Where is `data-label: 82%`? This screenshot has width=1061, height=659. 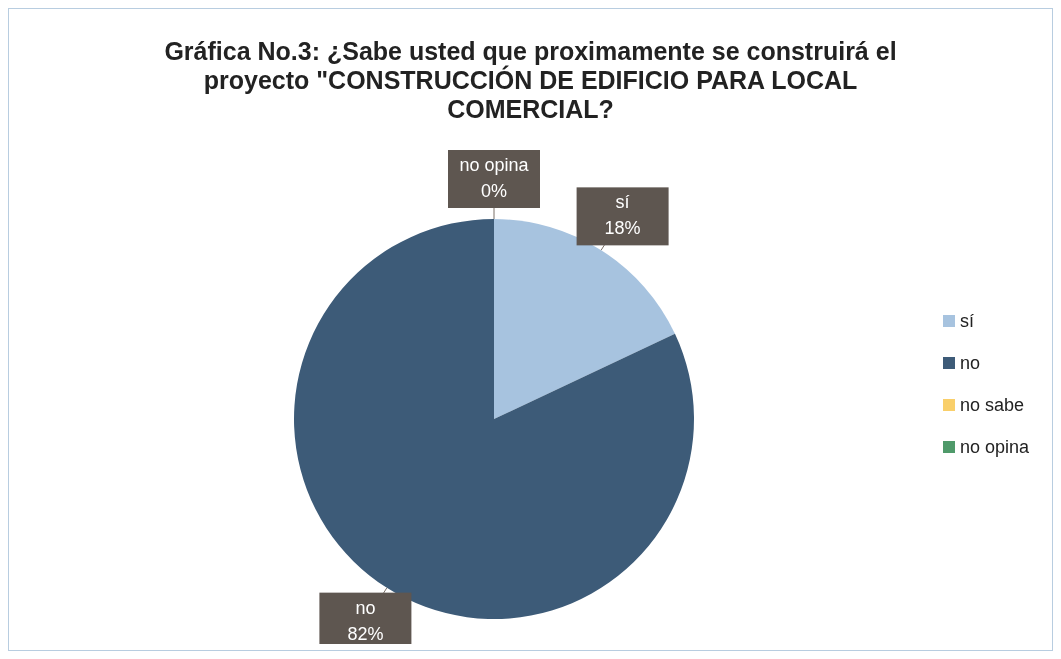 data-label: 82% is located at coordinates (365, 633).